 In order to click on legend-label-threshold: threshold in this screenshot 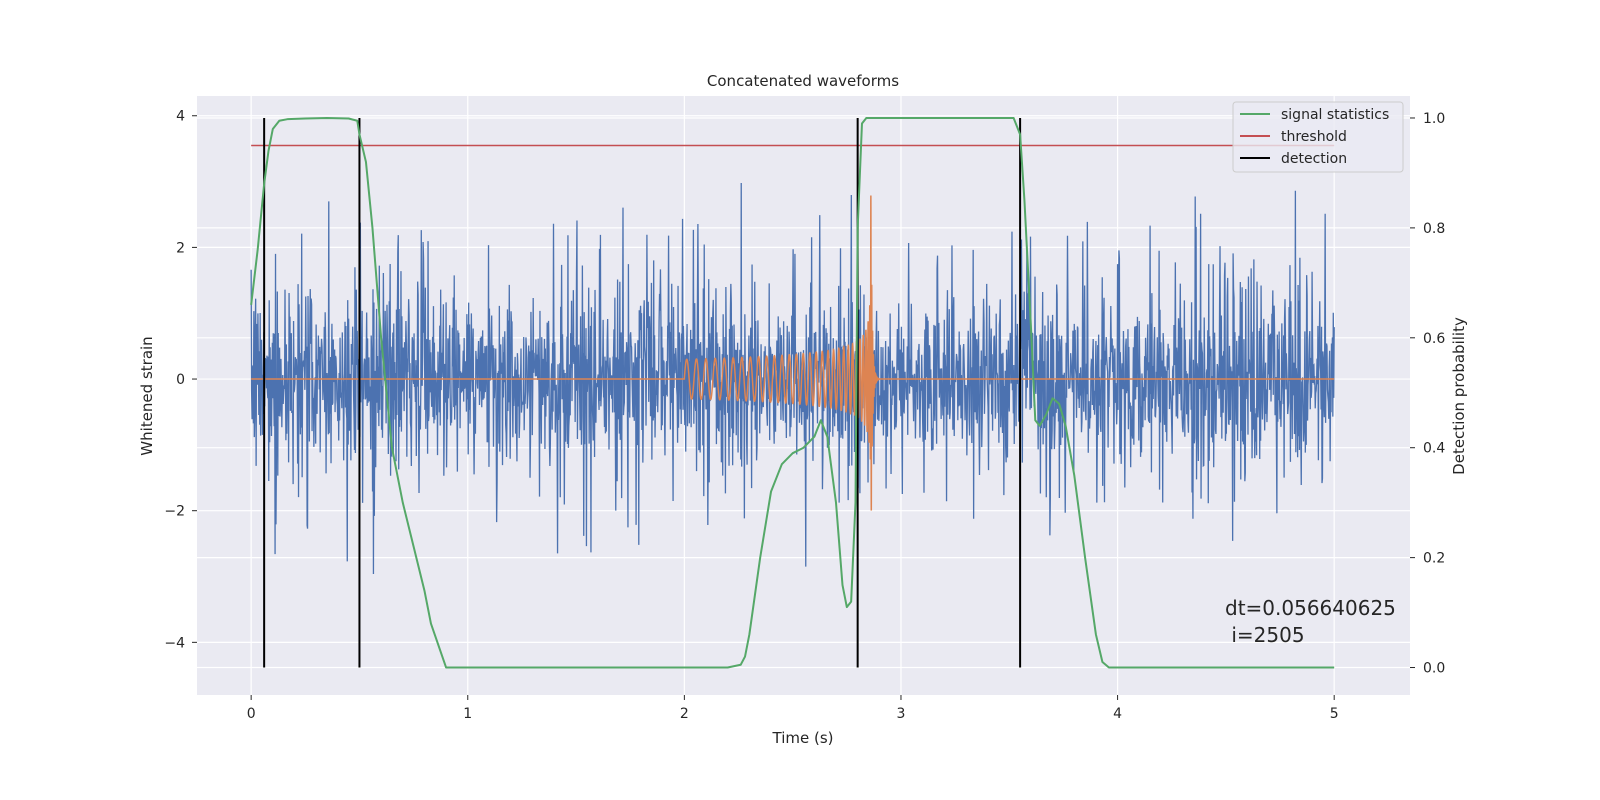, I will do `click(1314, 137)`.